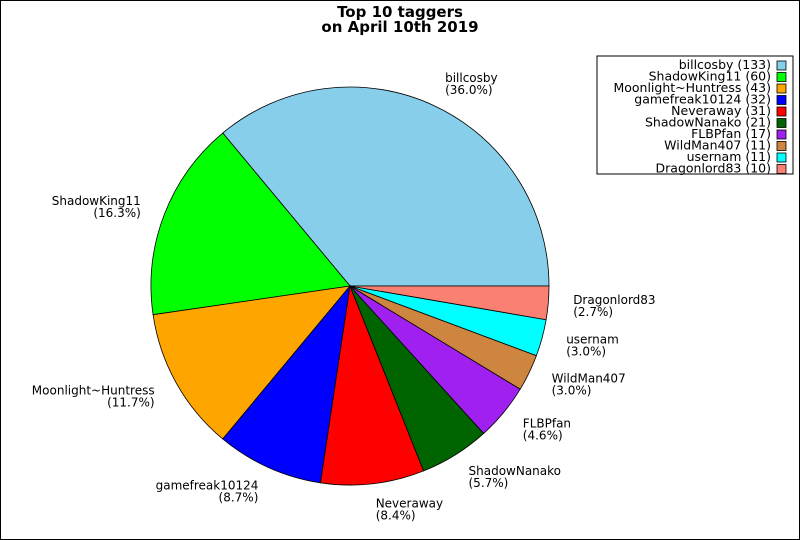 The height and width of the screenshot is (540, 800). What do you see at coordinates (589, 379) in the screenshot?
I see `slice-name-label: WildMan407` at bounding box center [589, 379].